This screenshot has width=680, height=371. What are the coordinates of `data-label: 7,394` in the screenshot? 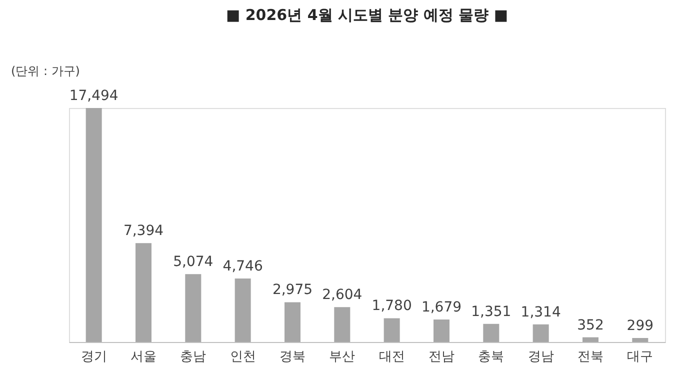 It's located at (143, 231).